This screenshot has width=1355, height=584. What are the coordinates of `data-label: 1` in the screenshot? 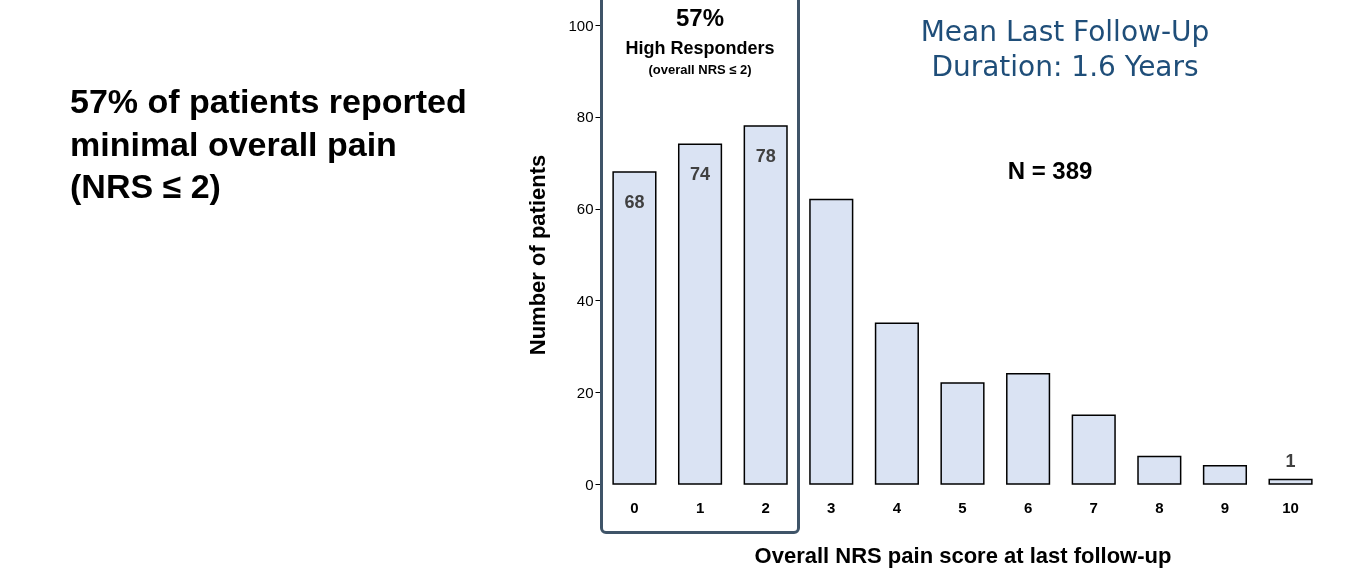 It's located at (1290, 461).